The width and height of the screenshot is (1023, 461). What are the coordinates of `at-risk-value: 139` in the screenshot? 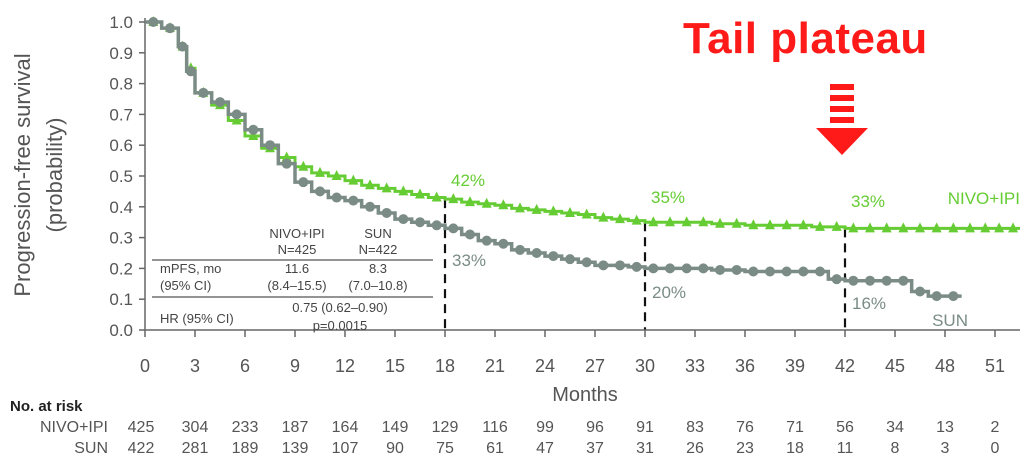 It's located at (295, 448).